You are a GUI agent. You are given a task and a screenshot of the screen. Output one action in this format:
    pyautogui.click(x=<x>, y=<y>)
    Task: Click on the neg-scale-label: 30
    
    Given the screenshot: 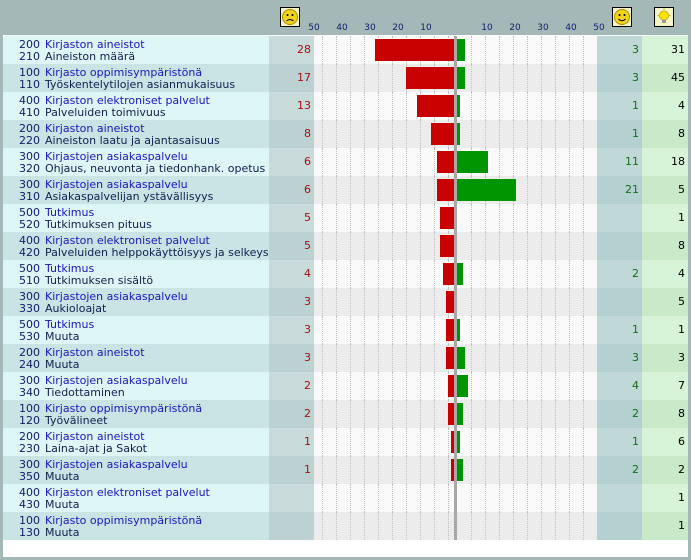 What is the action you would take?
    pyautogui.click(x=370, y=28)
    